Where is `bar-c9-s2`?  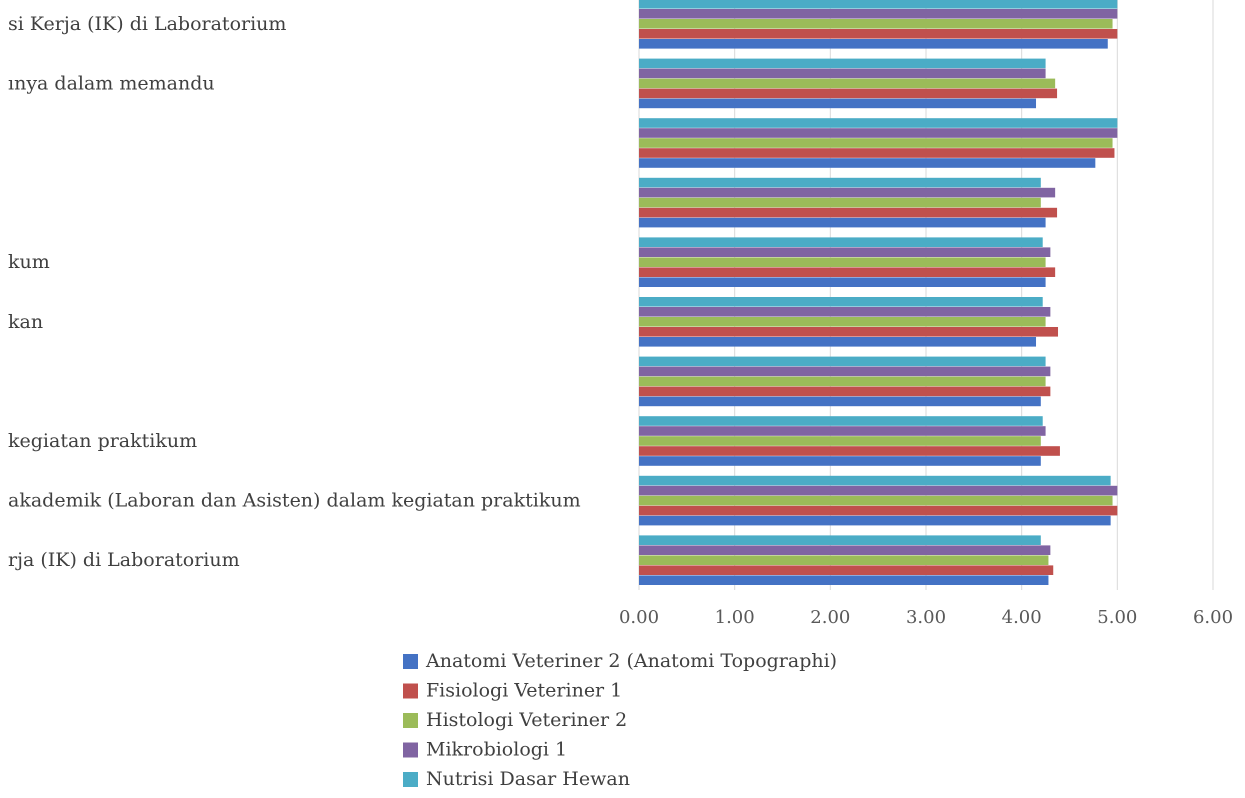 bar-c9-s2 is located at coordinates (844, 560).